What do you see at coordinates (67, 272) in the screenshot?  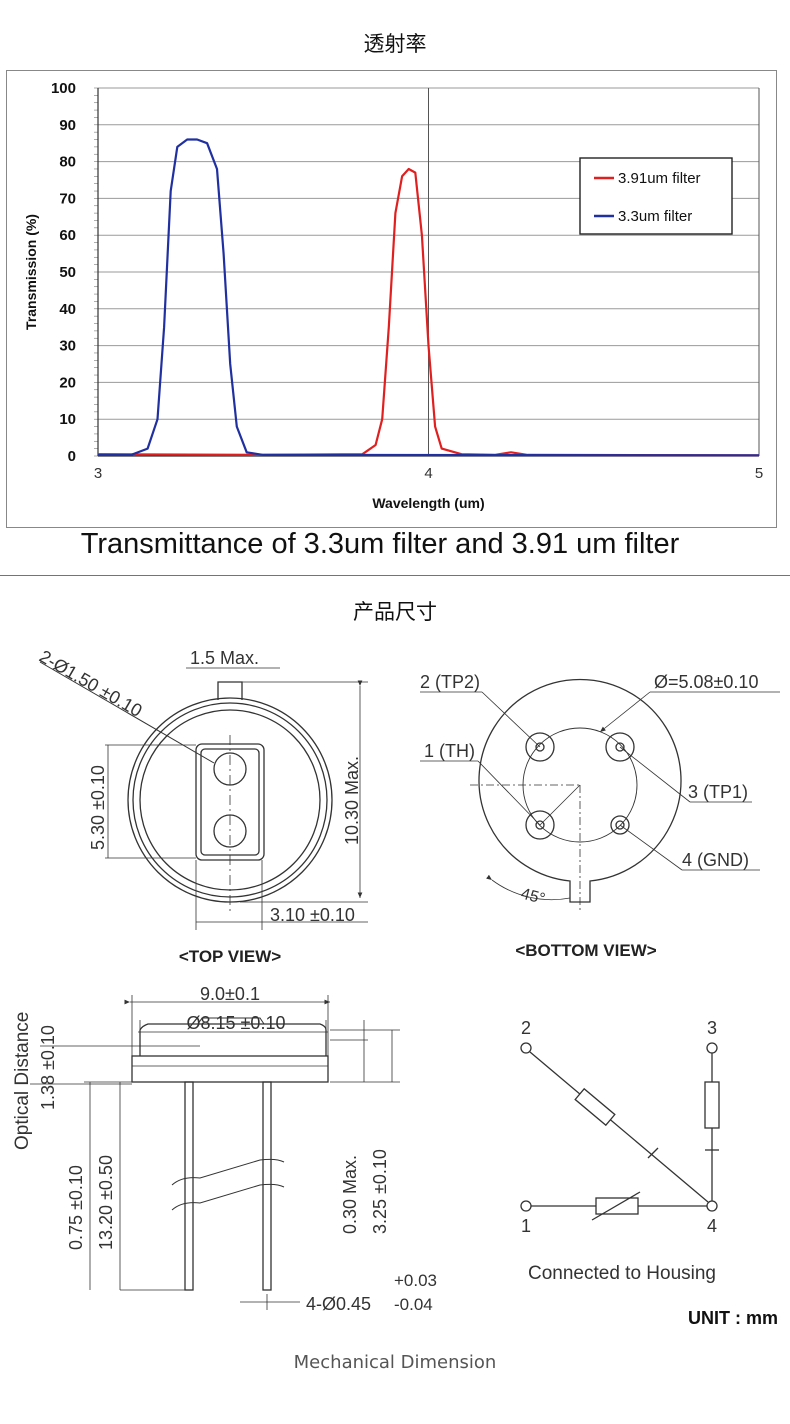 I see `y-tick-label: 50` at bounding box center [67, 272].